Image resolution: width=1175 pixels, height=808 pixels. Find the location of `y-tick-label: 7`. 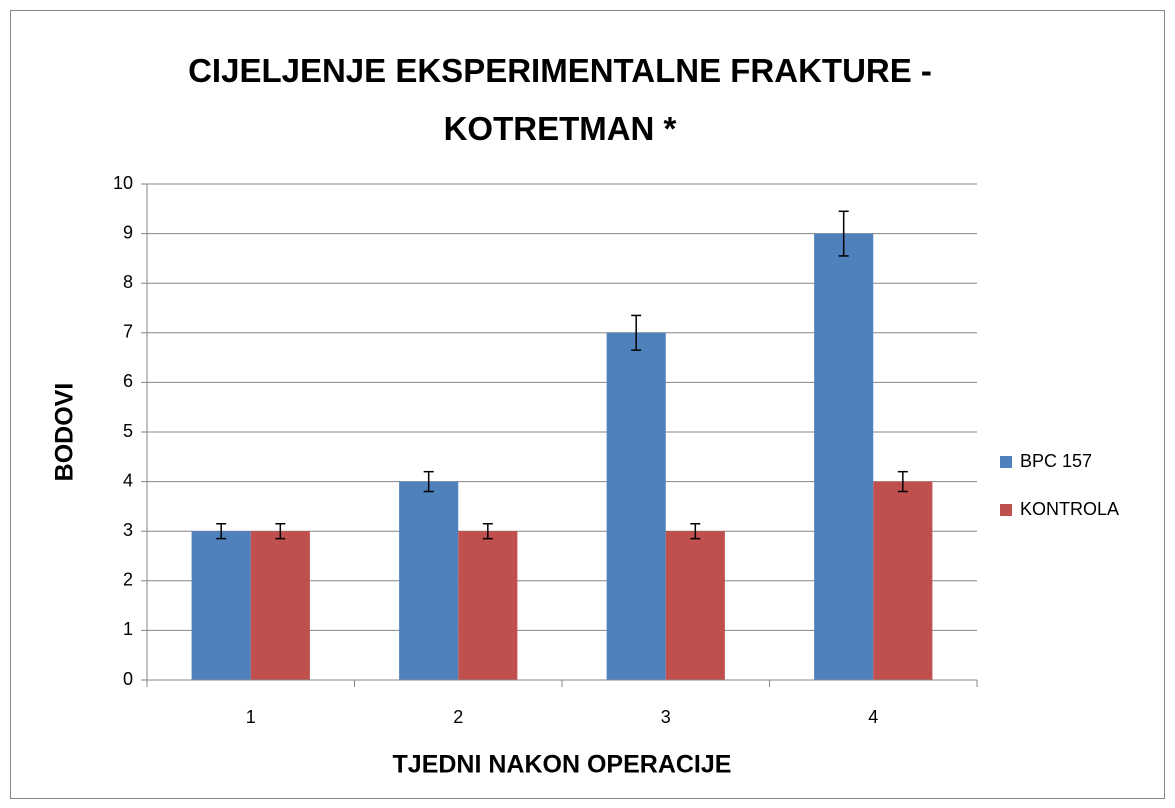

y-tick-label: 7 is located at coordinates (128, 332).